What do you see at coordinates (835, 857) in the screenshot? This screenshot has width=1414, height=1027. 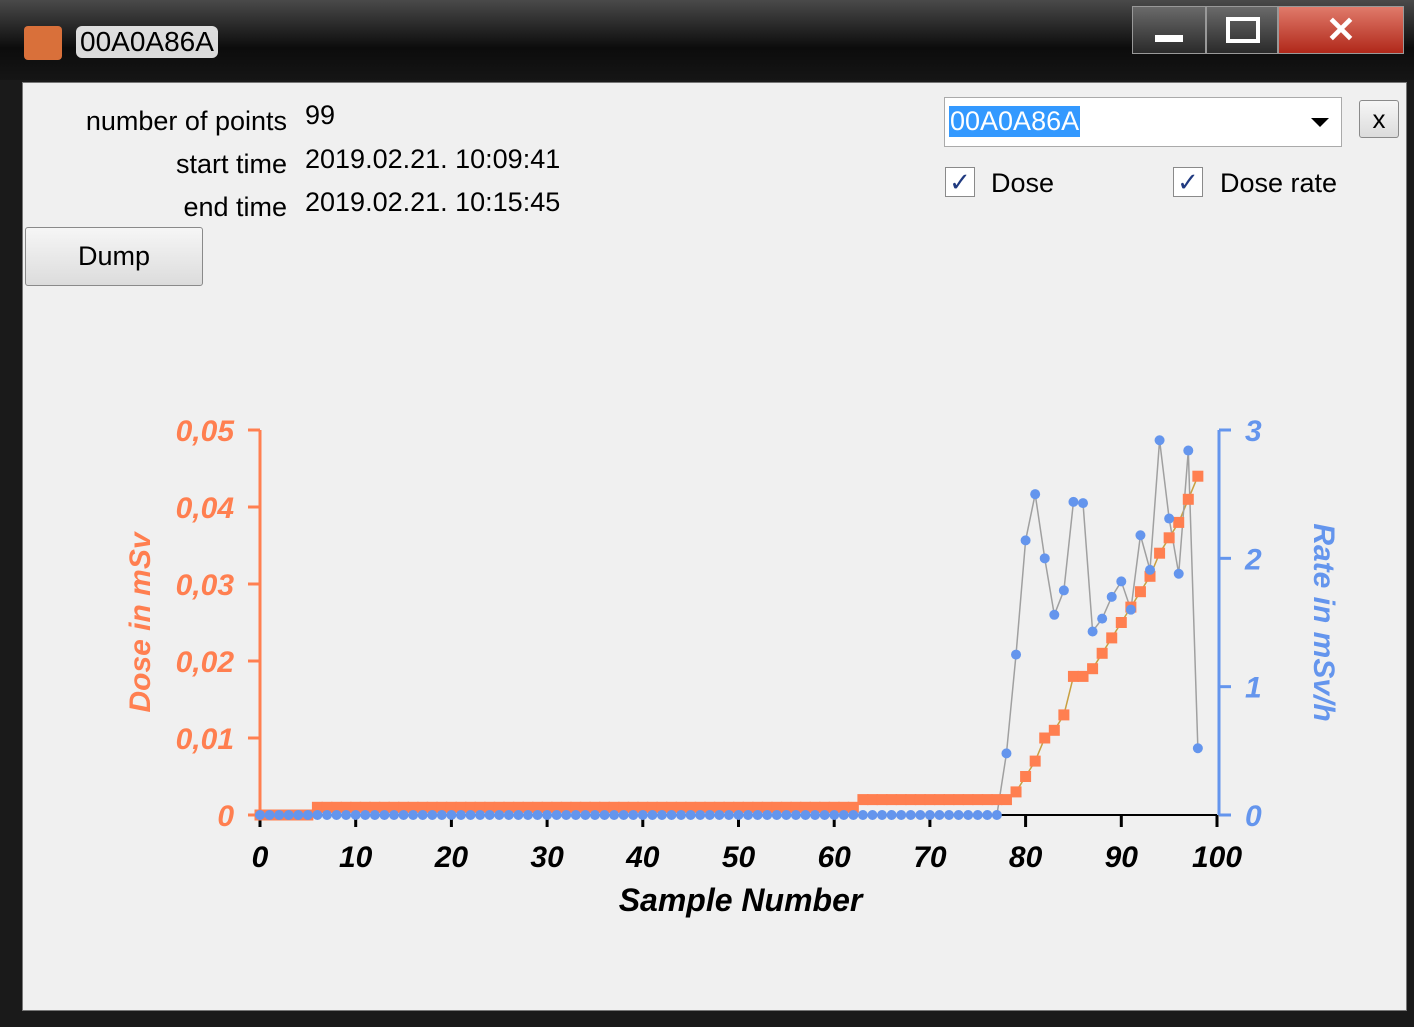 I see `x-tick-label: 60` at bounding box center [835, 857].